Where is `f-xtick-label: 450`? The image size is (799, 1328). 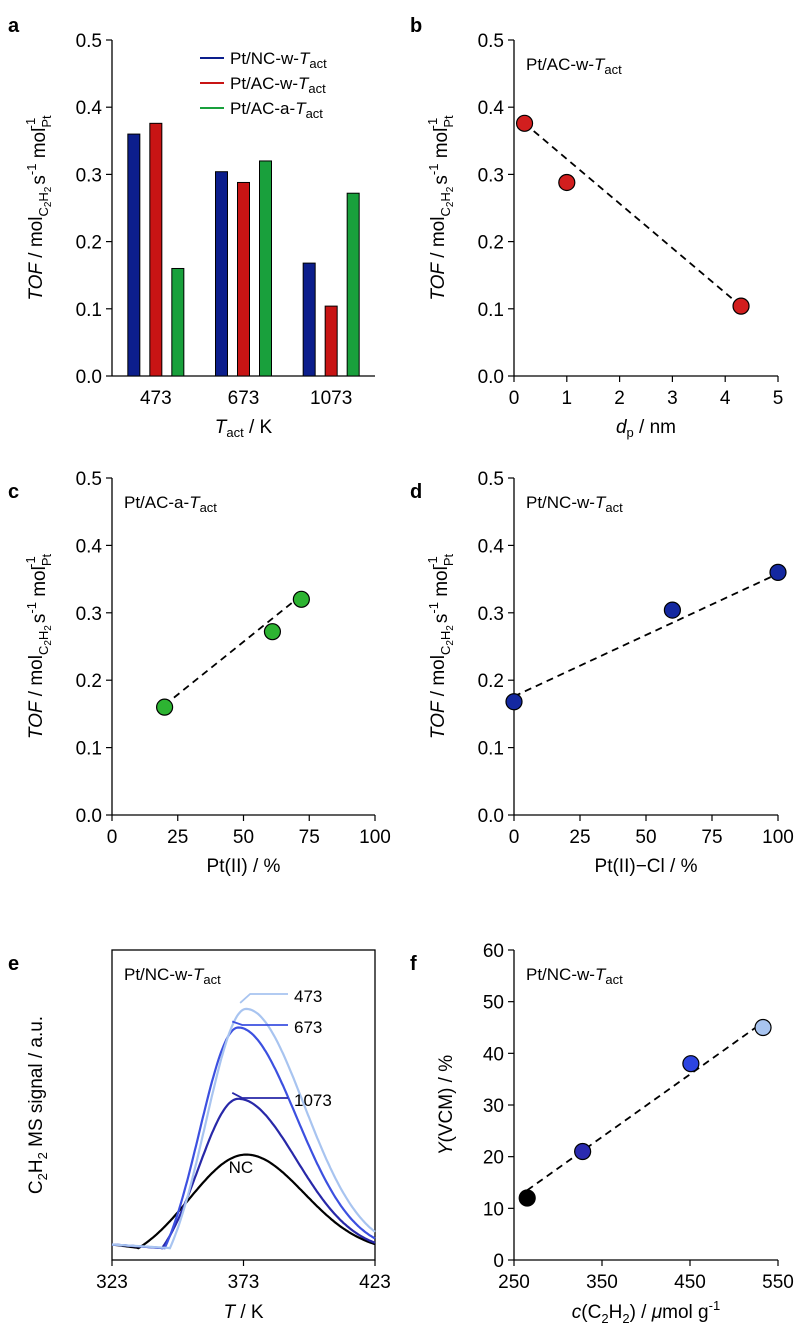 f-xtick-label: 450 is located at coordinates (690, 1282).